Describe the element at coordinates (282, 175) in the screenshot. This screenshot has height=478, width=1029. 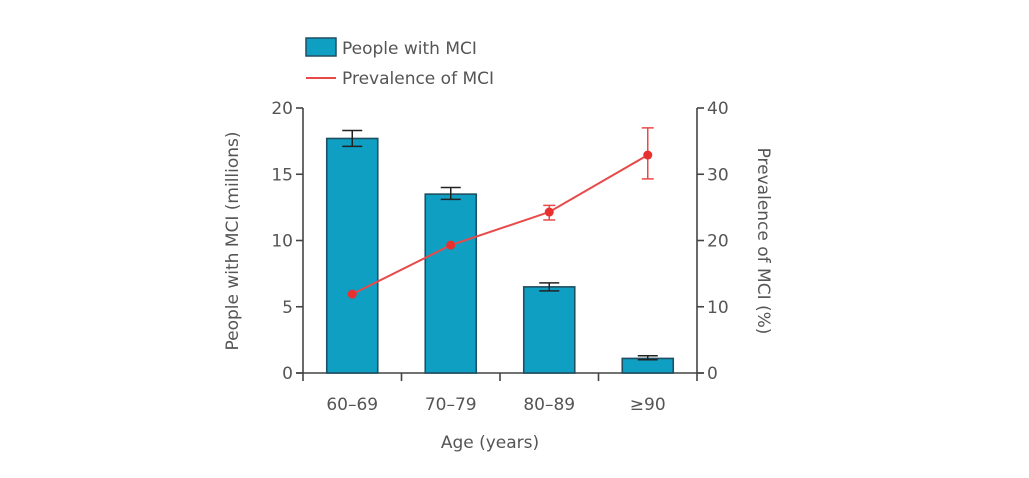
I see `y-tick-label: 15` at that location.